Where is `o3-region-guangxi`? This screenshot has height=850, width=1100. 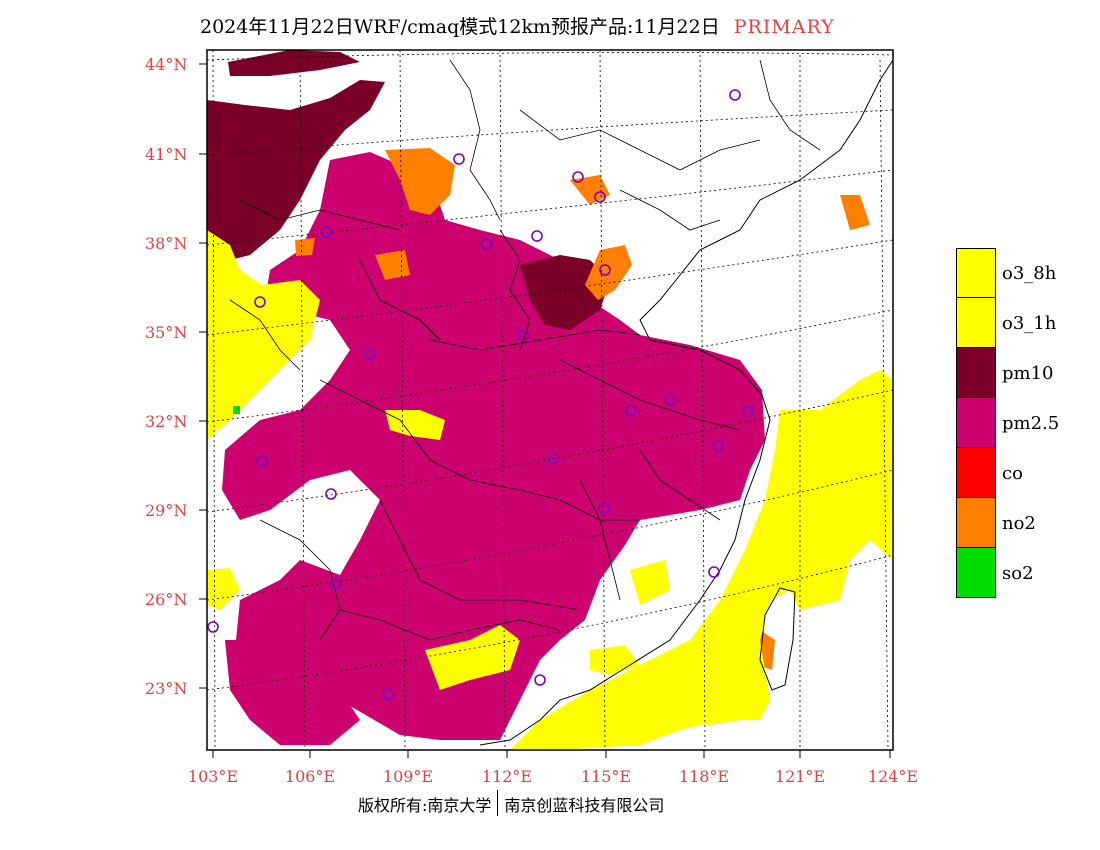 o3-region-guangxi is located at coordinates (472, 657).